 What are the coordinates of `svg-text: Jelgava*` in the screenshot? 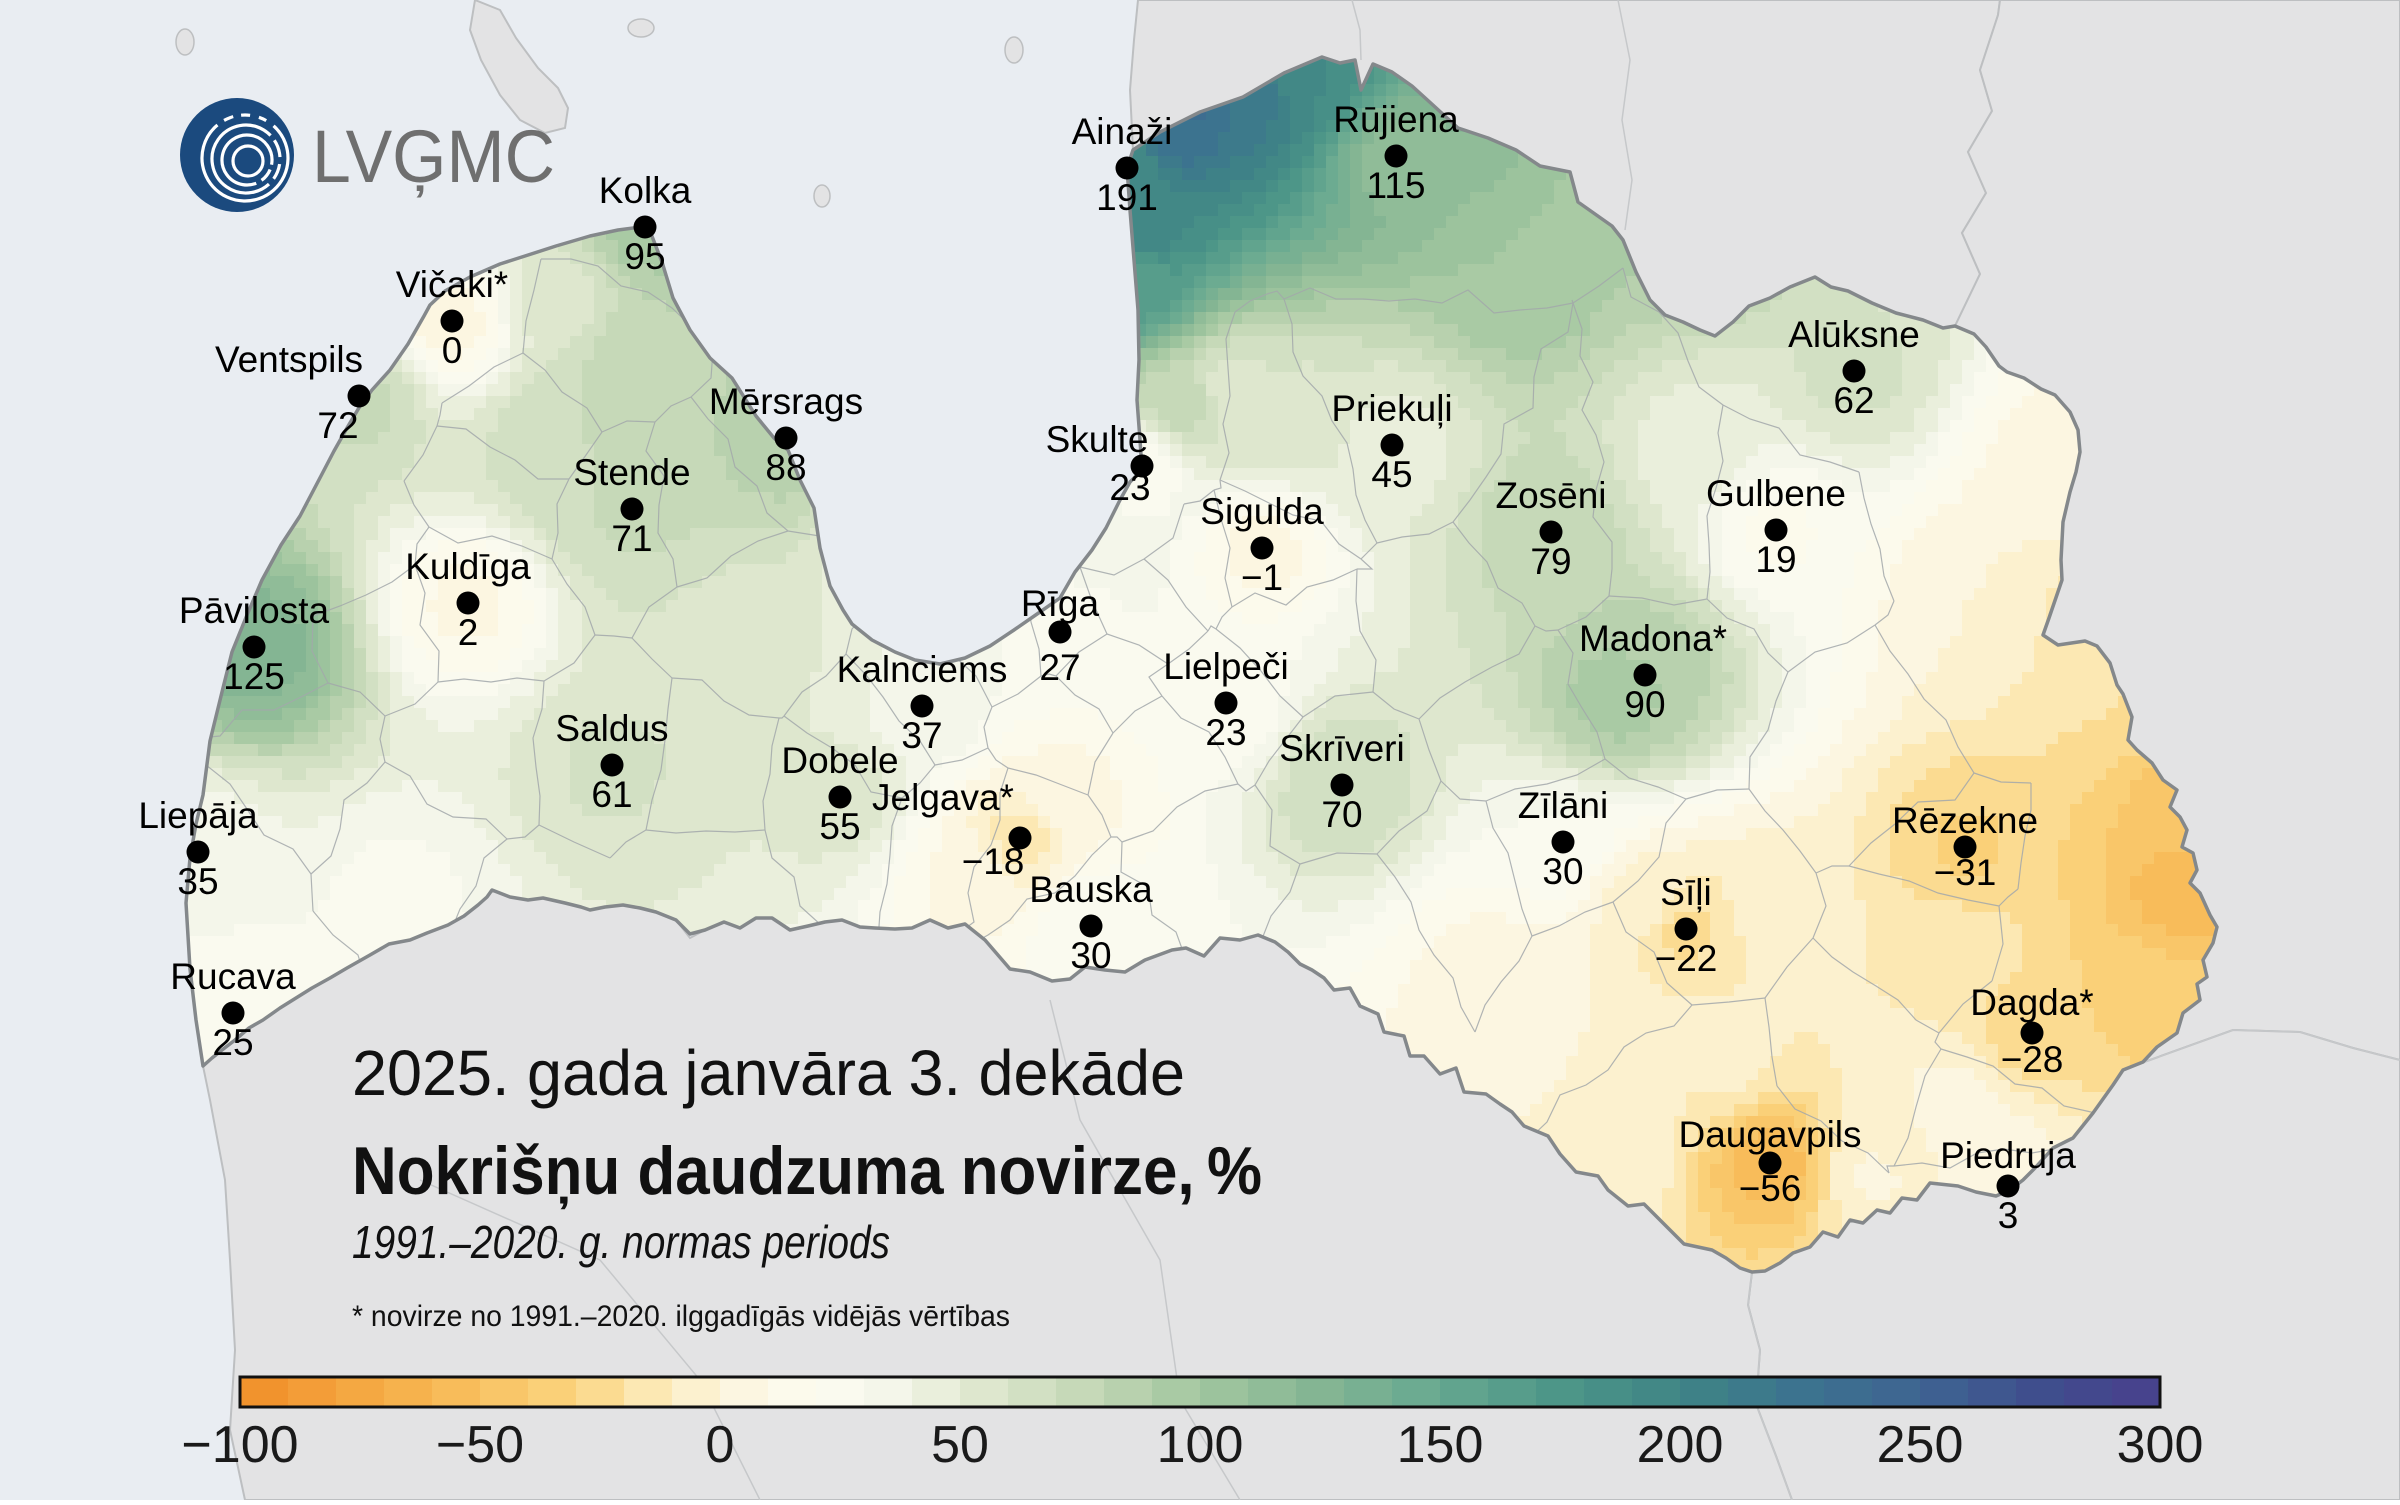 It's located at (943, 797).